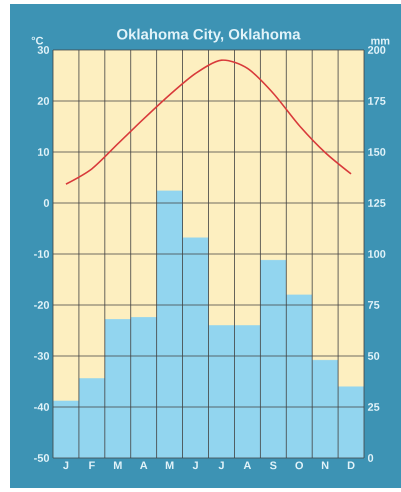  What do you see at coordinates (42, 305) in the screenshot?
I see `y-tick-label: -20` at bounding box center [42, 305].